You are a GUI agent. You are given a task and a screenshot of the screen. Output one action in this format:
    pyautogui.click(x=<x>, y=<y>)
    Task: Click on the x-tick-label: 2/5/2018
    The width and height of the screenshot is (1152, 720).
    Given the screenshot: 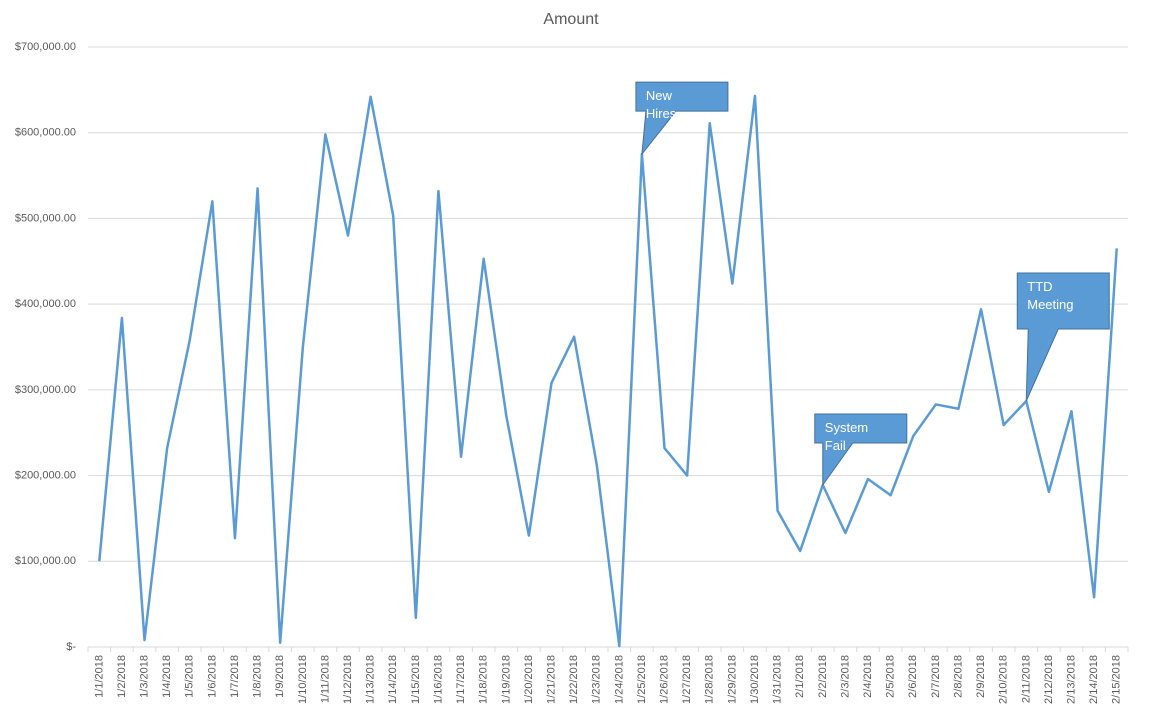 What is the action you would take?
    pyautogui.click(x=891, y=676)
    